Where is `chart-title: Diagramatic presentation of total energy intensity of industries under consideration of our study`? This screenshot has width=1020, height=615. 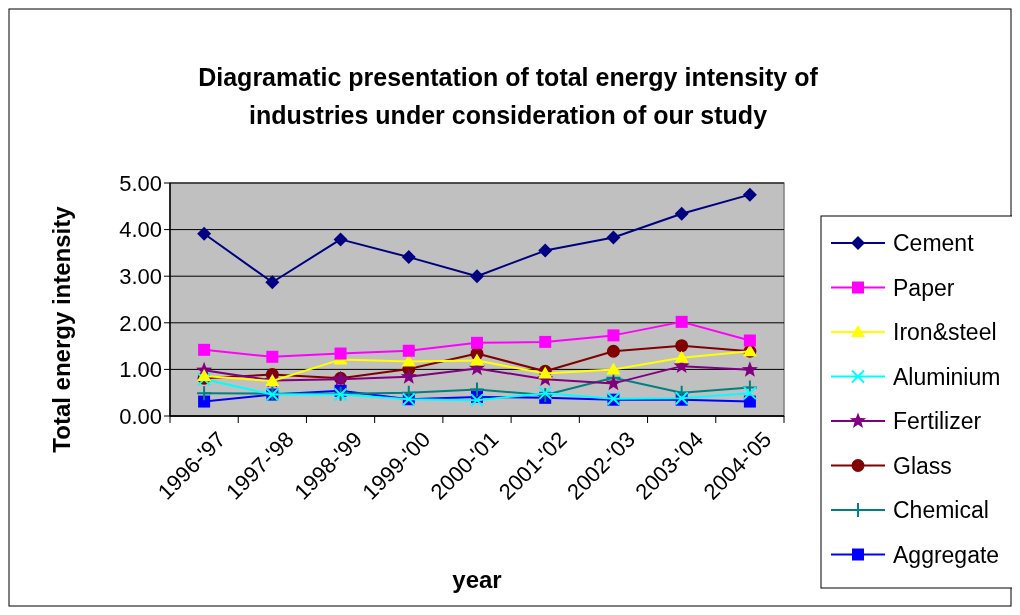
chart-title: Diagramatic presentation of total energy intensity of industries under consideration of our study is located at coordinates (508, 96).